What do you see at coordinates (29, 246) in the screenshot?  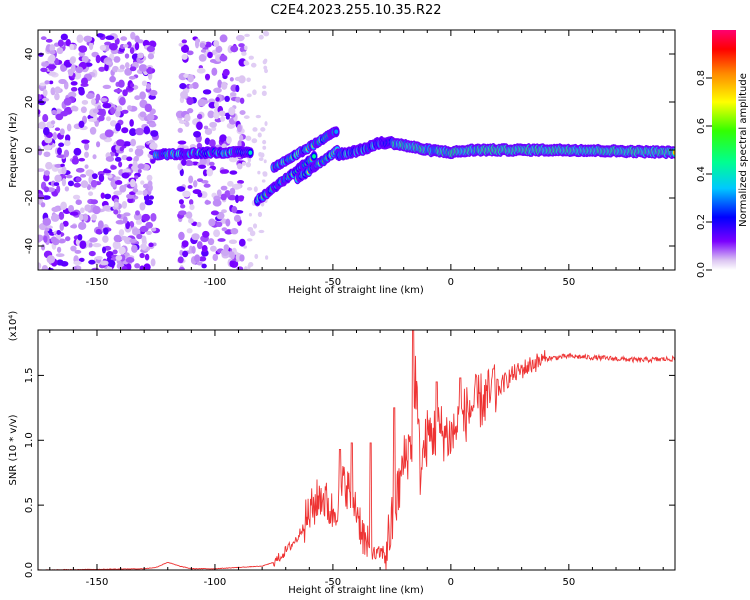 I see `y-tick-label: -40` at bounding box center [29, 246].